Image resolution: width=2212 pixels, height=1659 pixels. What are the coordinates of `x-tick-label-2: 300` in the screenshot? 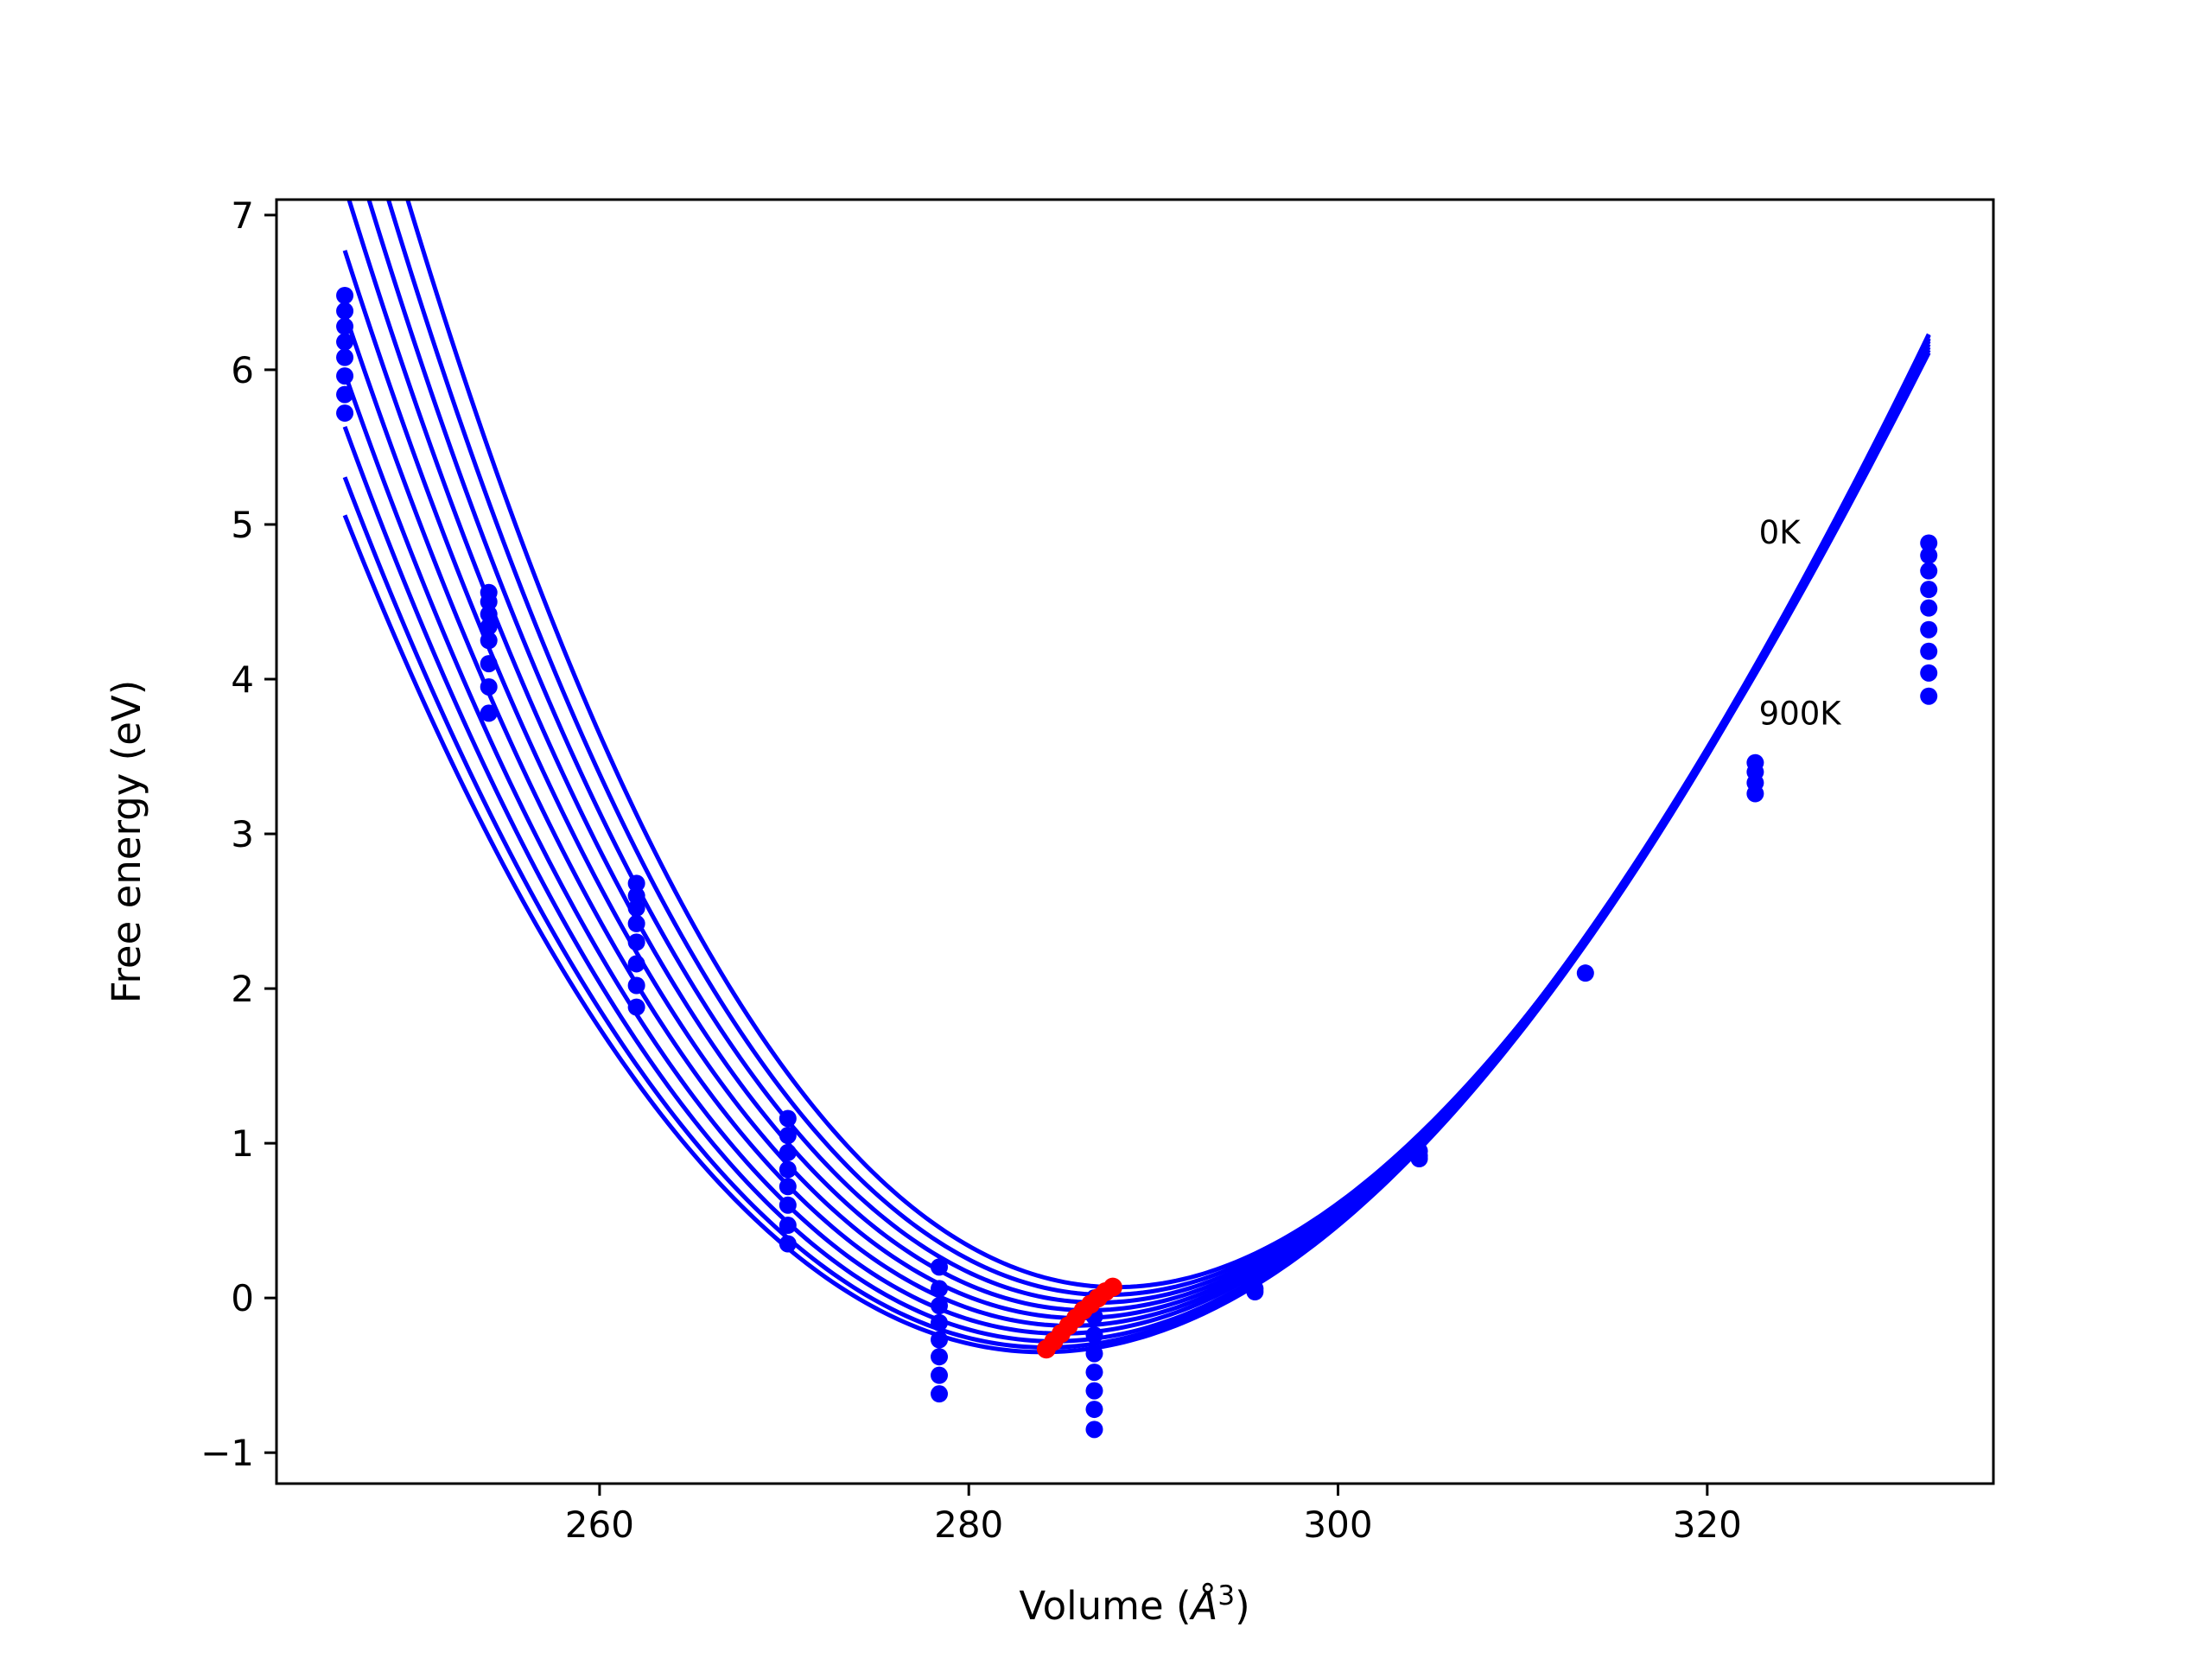 It's located at (1337, 1524).